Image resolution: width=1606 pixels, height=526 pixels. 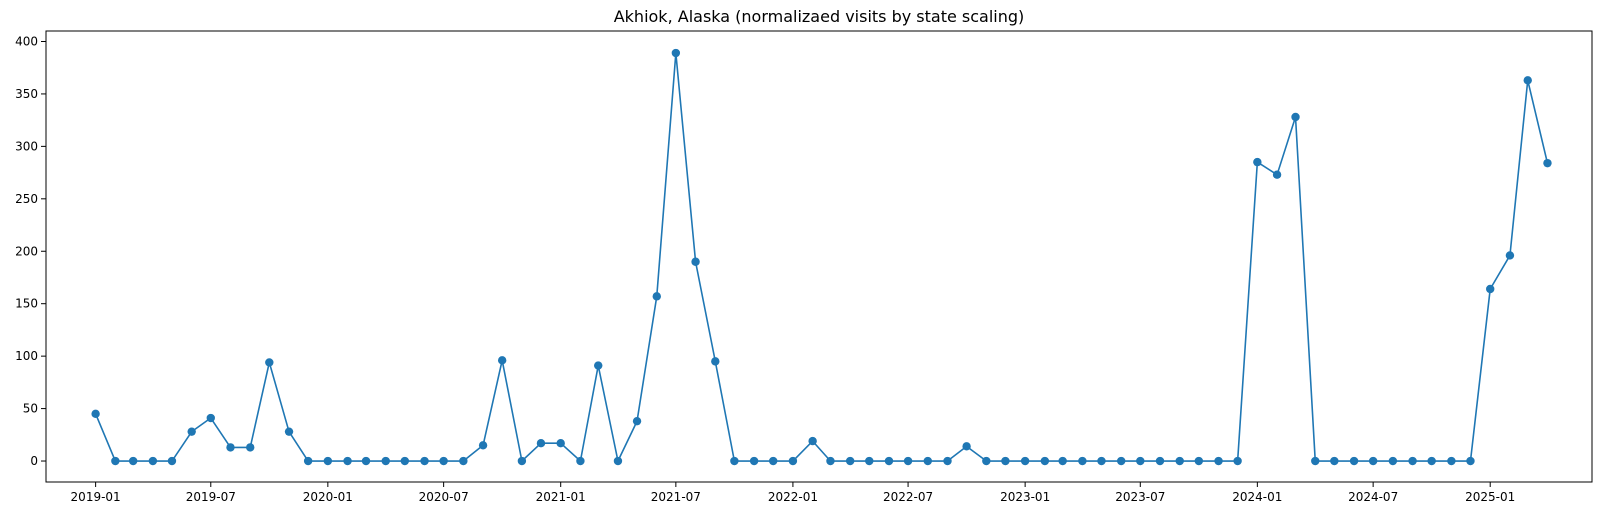 What do you see at coordinates (26, 251) in the screenshot?
I see `y-tick-label: 200` at bounding box center [26, 251].